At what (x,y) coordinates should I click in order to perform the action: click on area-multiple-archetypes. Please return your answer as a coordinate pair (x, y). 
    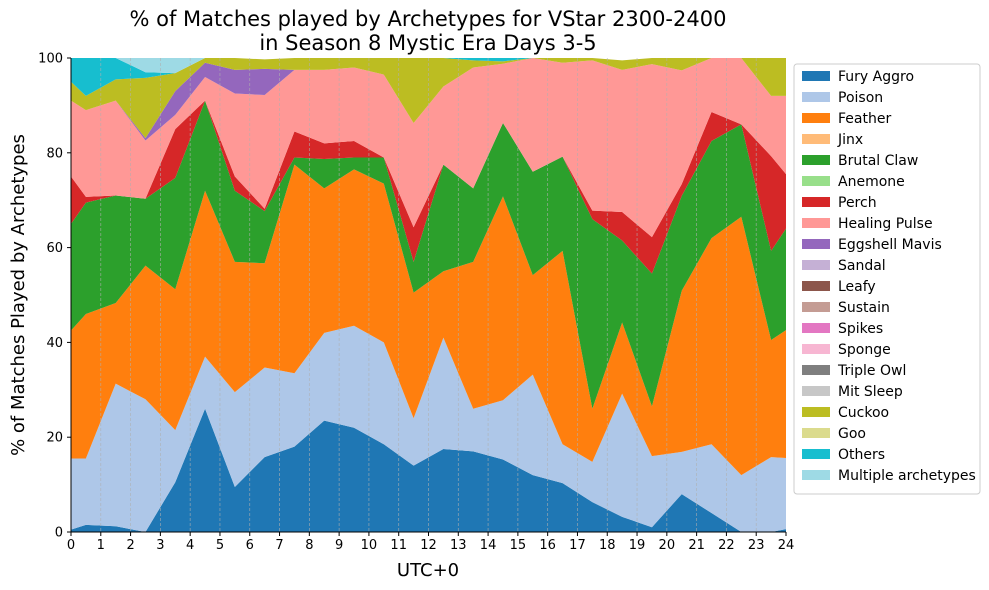
    Looking at the image, I should click on (428, 66).